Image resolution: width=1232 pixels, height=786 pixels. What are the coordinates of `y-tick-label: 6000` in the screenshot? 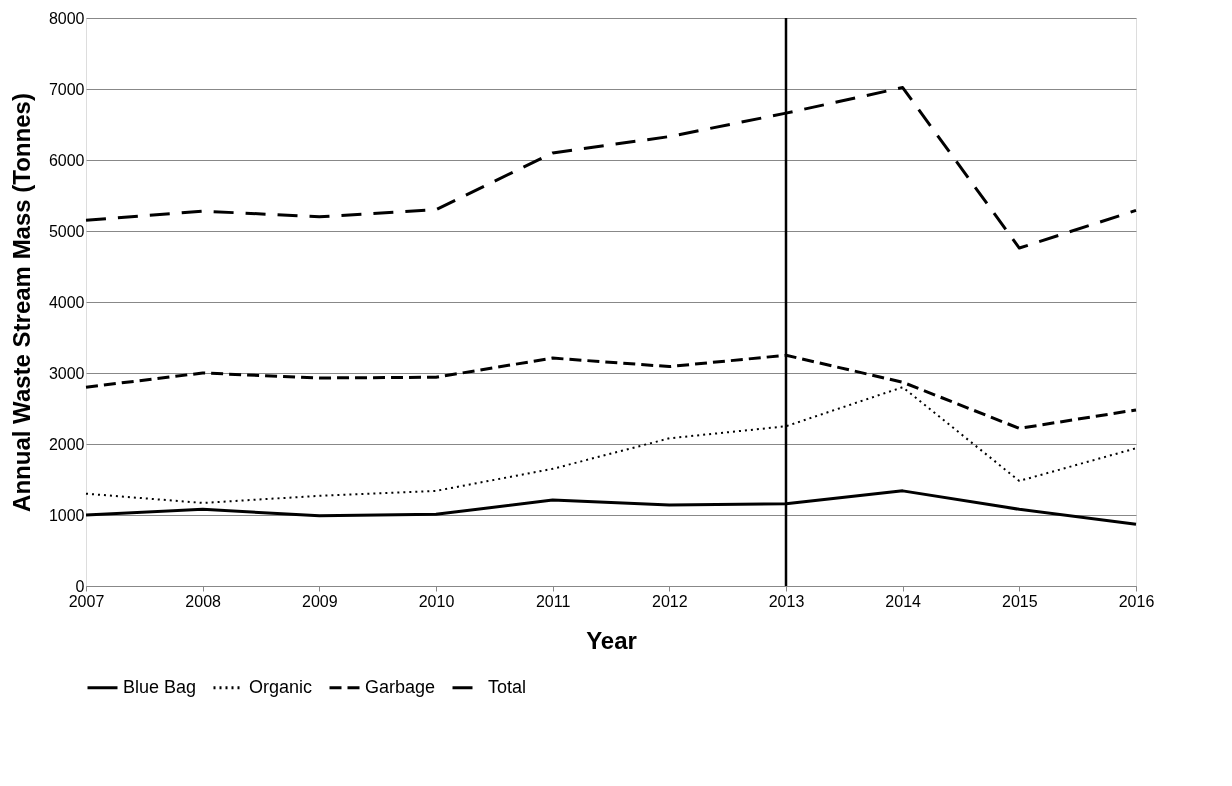 It's located at (66, 160).